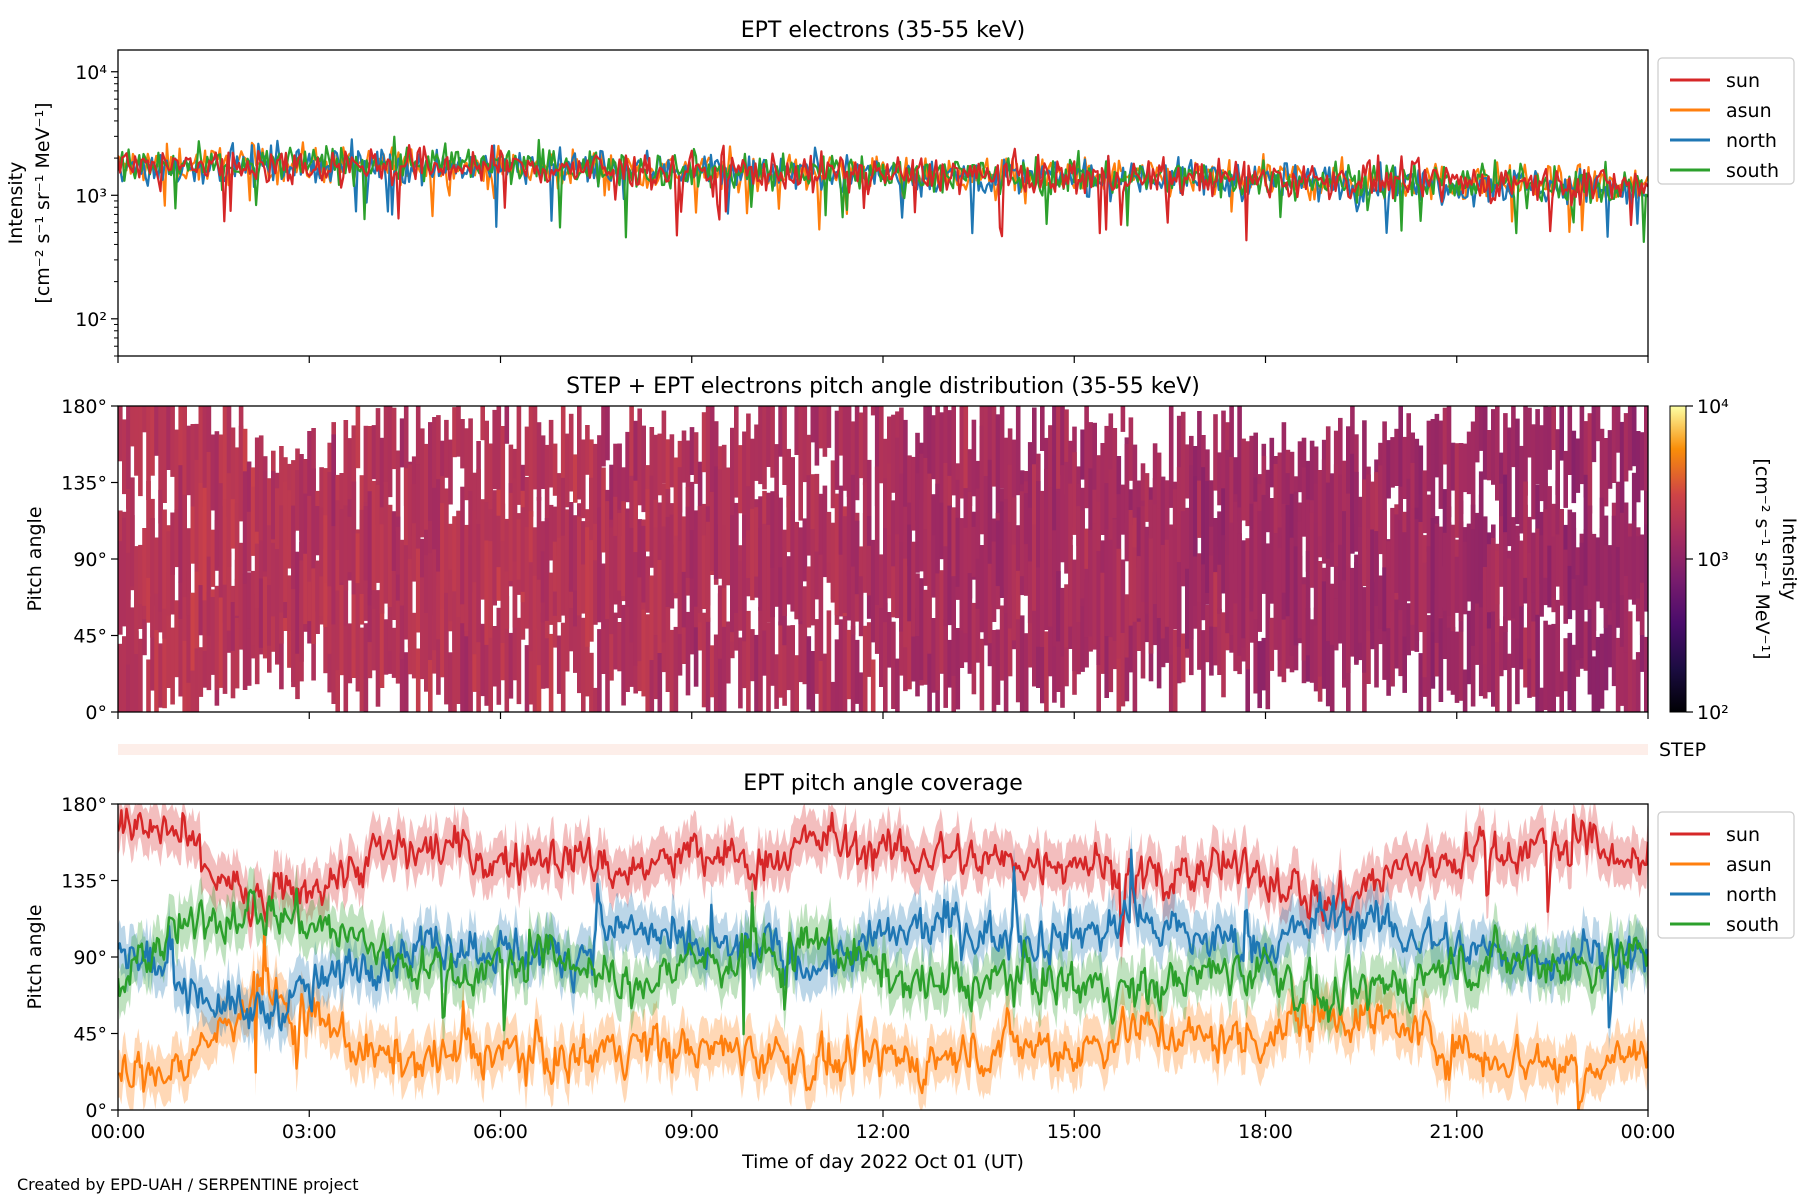  What do you see at coordinates (91, 73) in the screenshot?
I see `y-tick-label: 10⁴` at bounding box center [91, 73].